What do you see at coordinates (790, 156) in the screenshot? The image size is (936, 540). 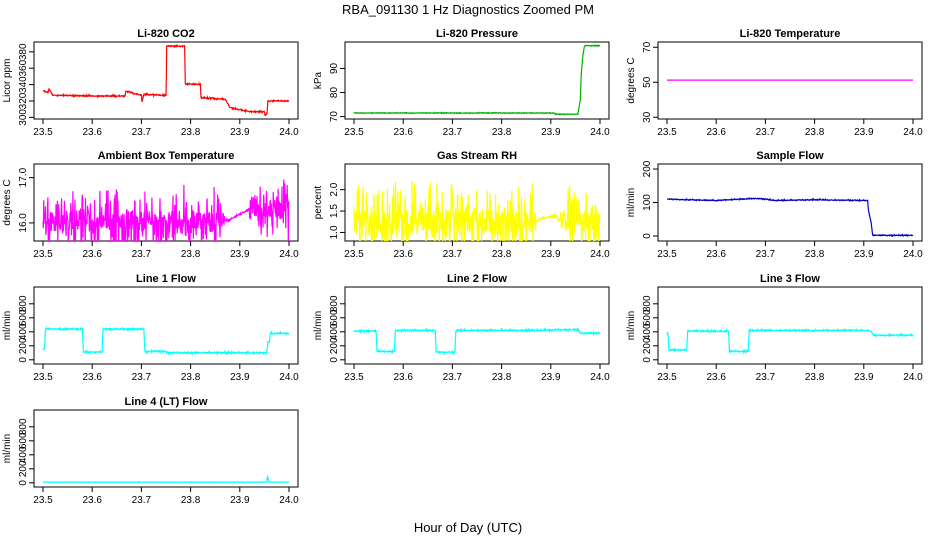 I see `chart-title: Sample Flow` at bounding box center [790, 156].